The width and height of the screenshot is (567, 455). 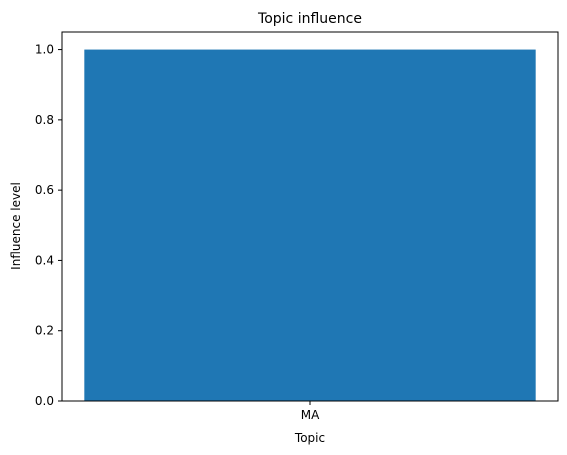 I want to click on y-tick-label: 0.0, so click(x=44, y=401).